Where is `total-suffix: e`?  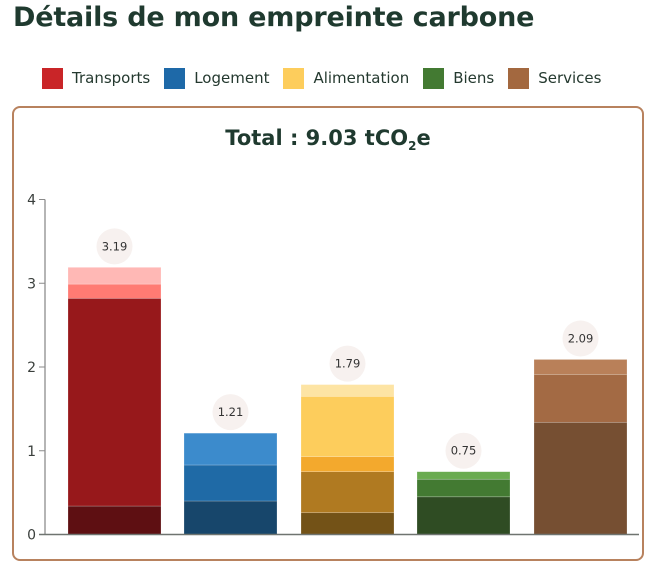
total-suffix: e is located at coordinates (423, 138).